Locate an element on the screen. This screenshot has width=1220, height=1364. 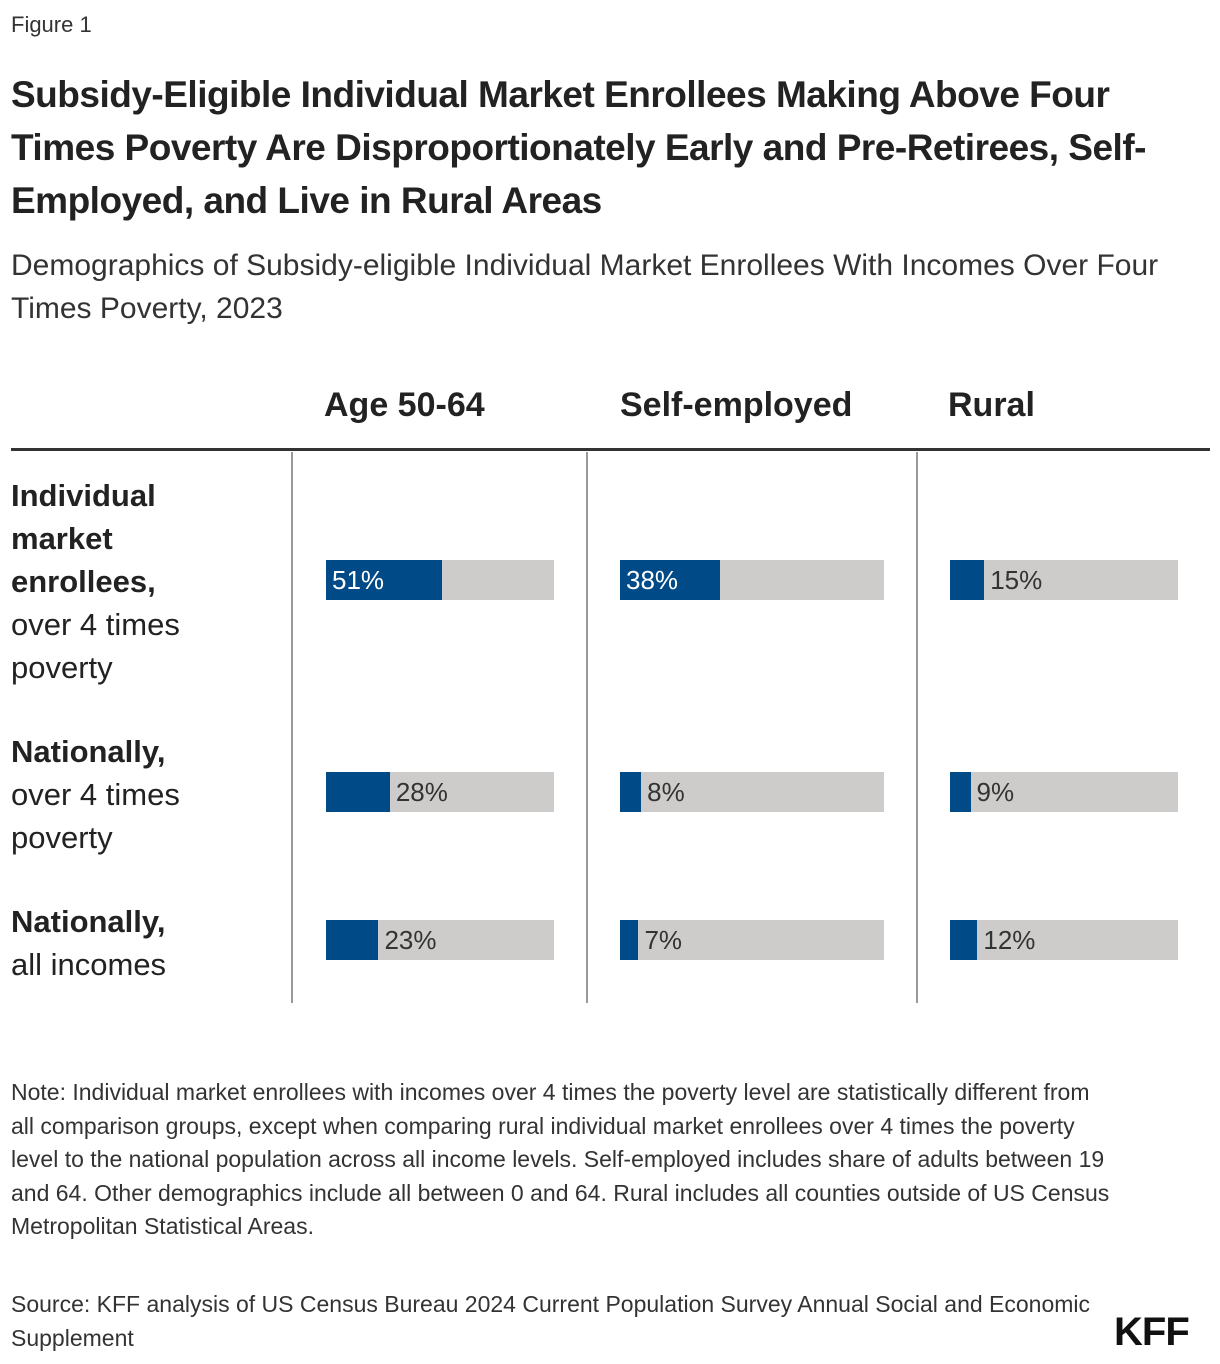
bar-track: 9% is located at coordinates (1064, 792).